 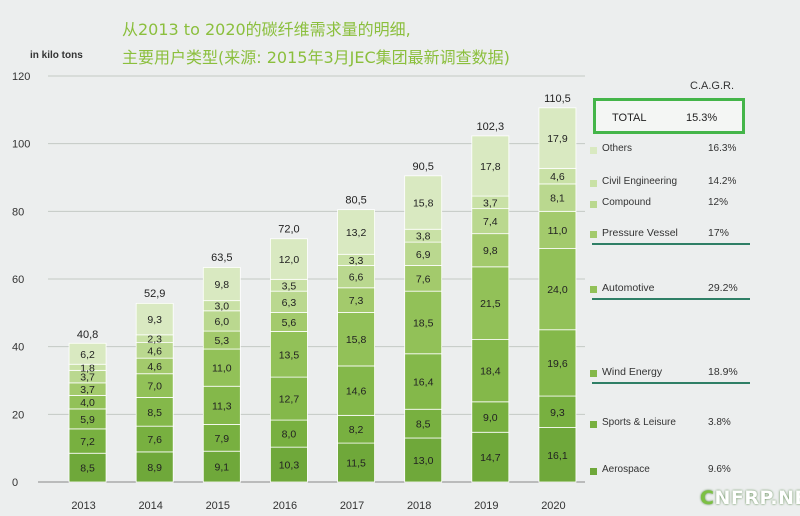 What do you see at coordinates (87, 355) in the screenshot?
I see `data-label: 6,2` at bounding box center [87, 355].